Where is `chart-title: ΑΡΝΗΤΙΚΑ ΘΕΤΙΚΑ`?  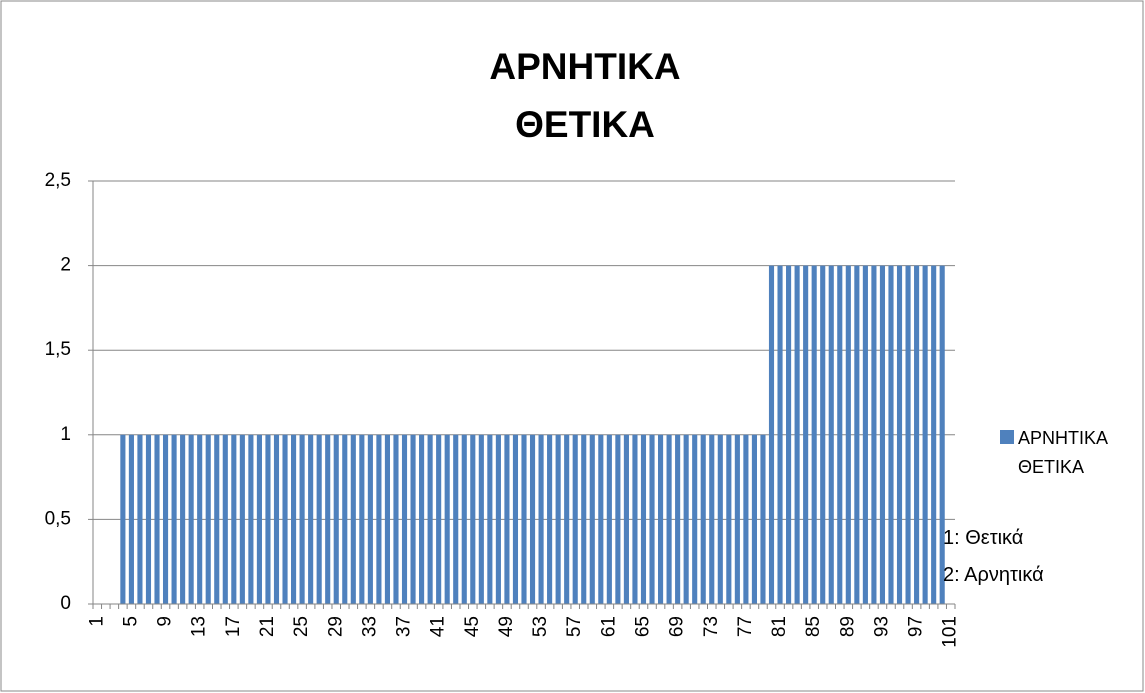
chart-title: ΑΡΝΗΤΙΚΑ ΘΕΤΙΚΑ is located at coordinates (585, 95).